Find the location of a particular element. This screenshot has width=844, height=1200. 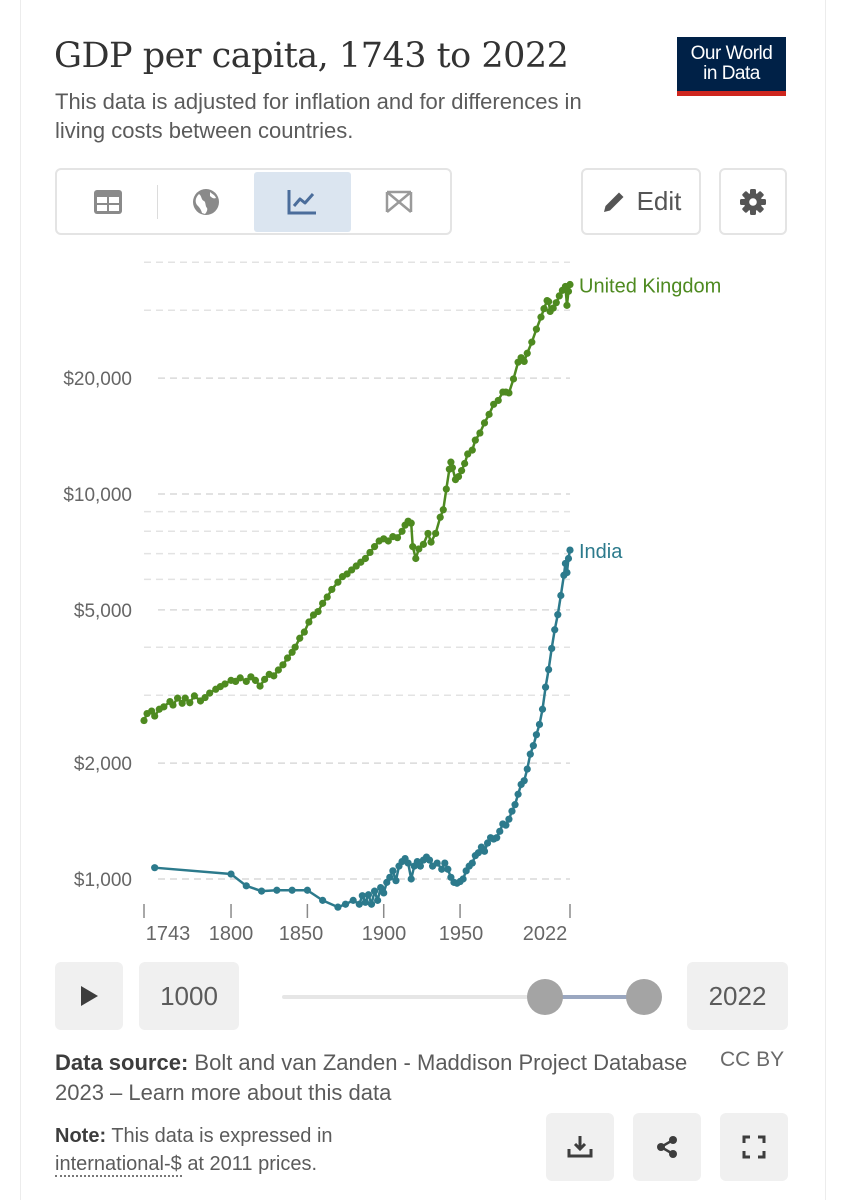

share-button is located at coordinates (667, 1147).